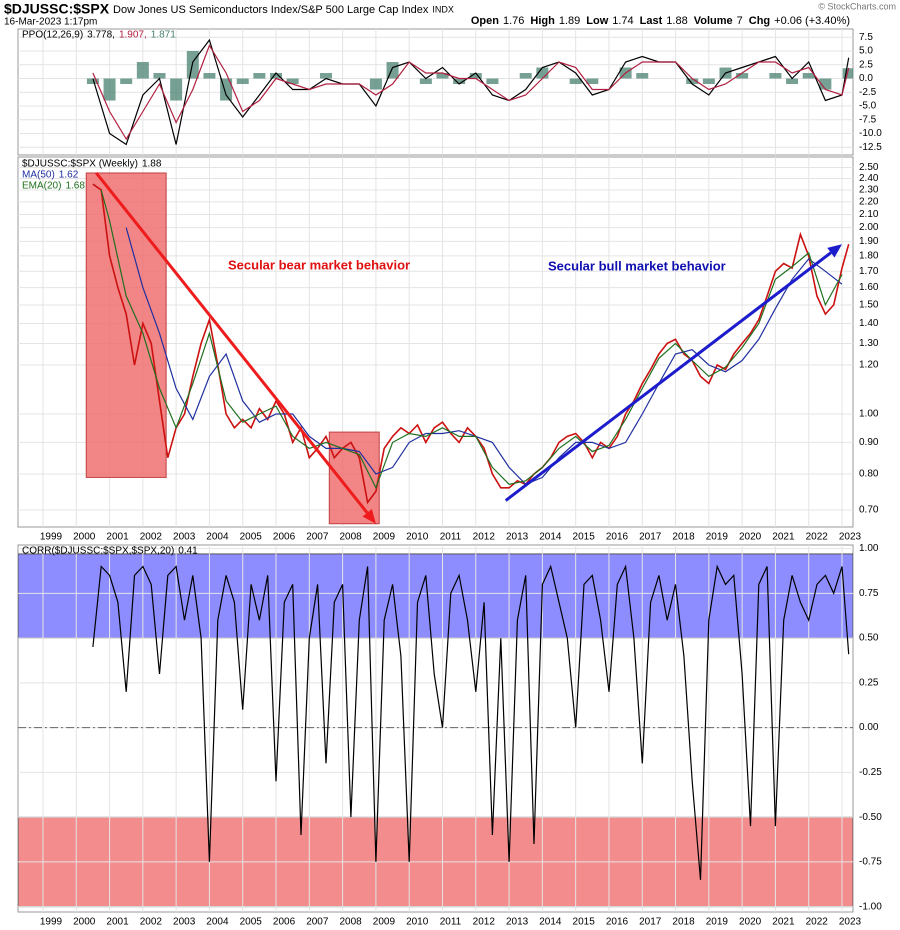 This screenshot has width=900, height=930. I want to click on y-tick-label: -12.5, so click(870, 147).